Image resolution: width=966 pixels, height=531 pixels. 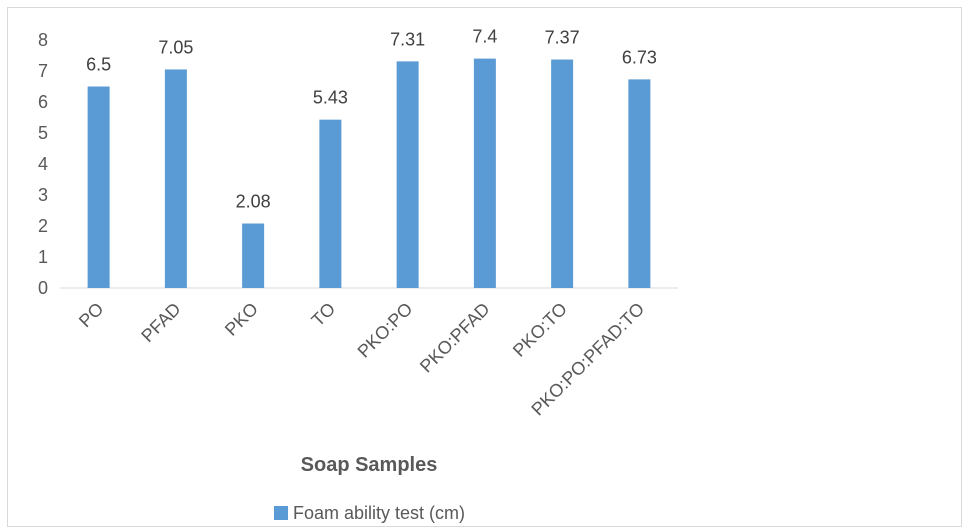 What do you see at coordinates (43, 40) in the screenshot?
I see `y-tick-label: 8` at bounding box center [43, 40].